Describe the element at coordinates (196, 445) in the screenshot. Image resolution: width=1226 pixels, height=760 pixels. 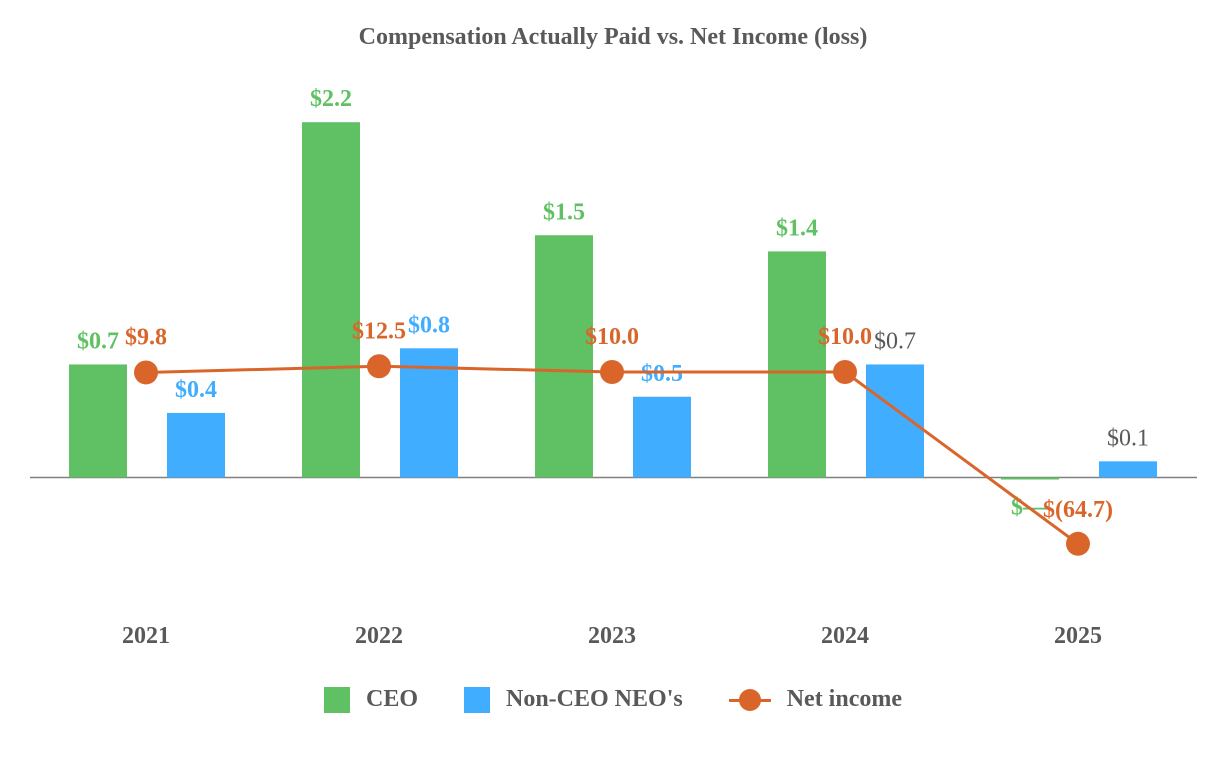
I see `non-ceo-bar-2021` at that location.